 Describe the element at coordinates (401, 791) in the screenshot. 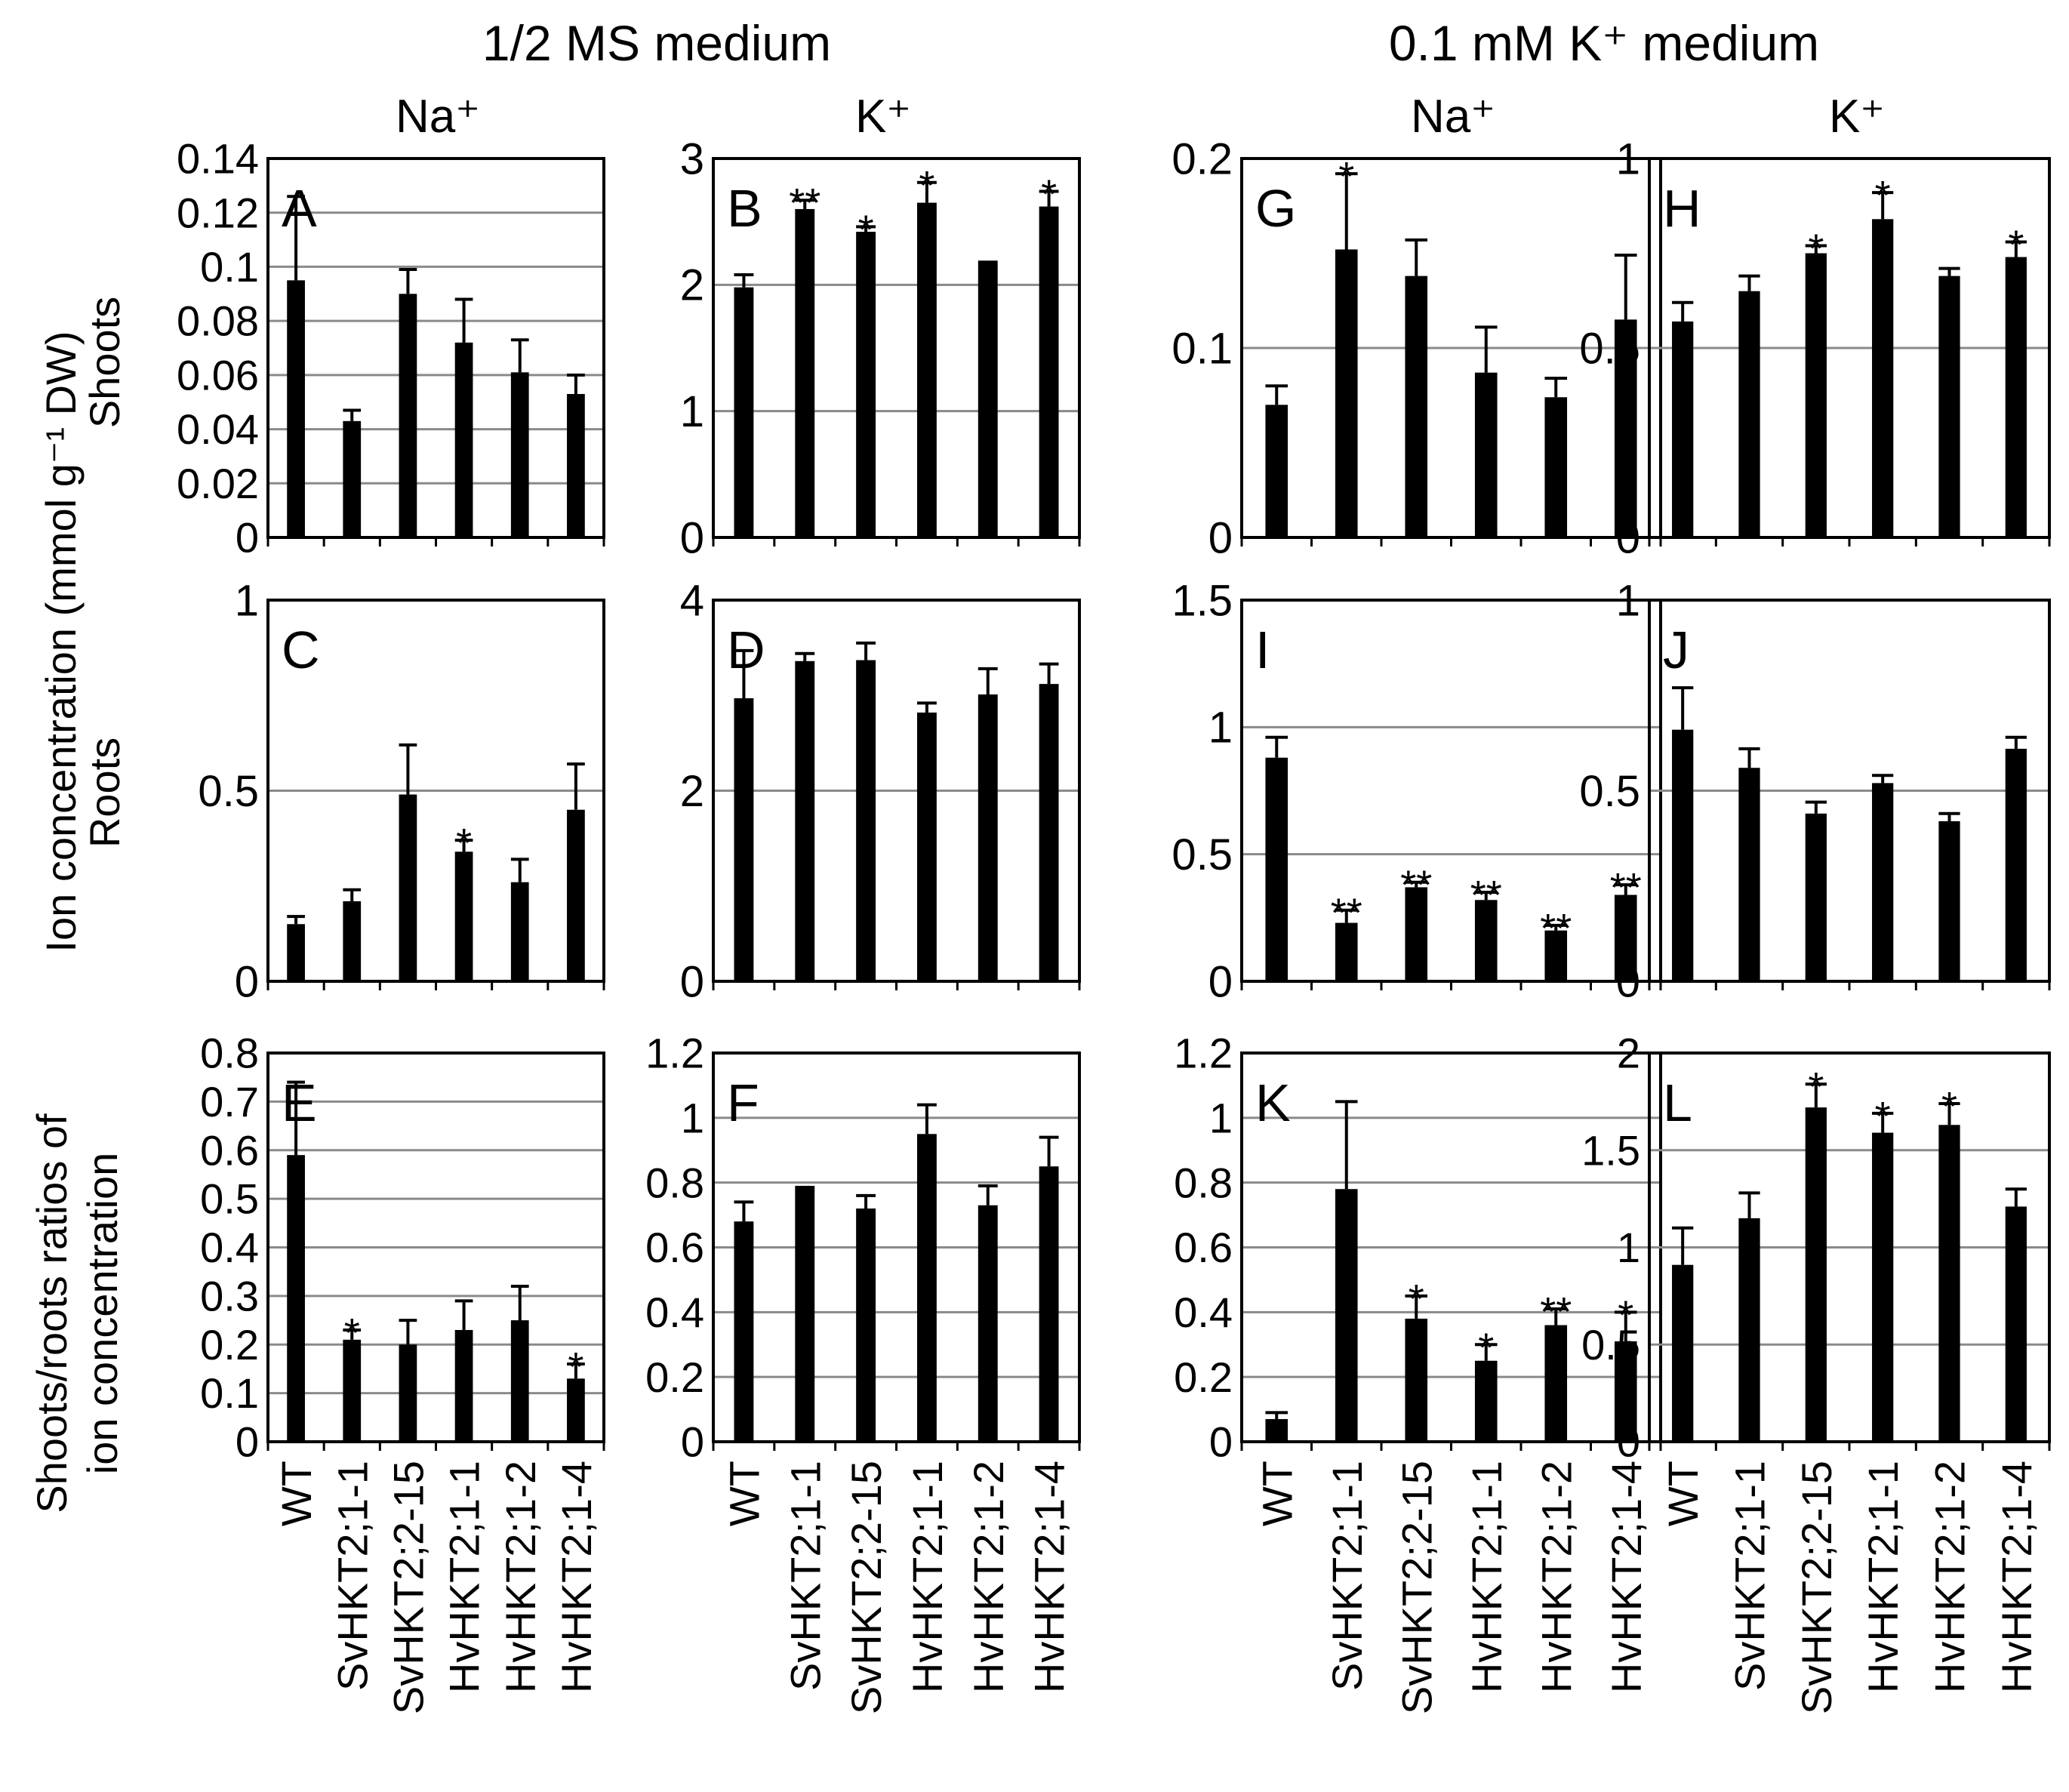

I see `panel-C: 0 0.5 1C *` at that location.